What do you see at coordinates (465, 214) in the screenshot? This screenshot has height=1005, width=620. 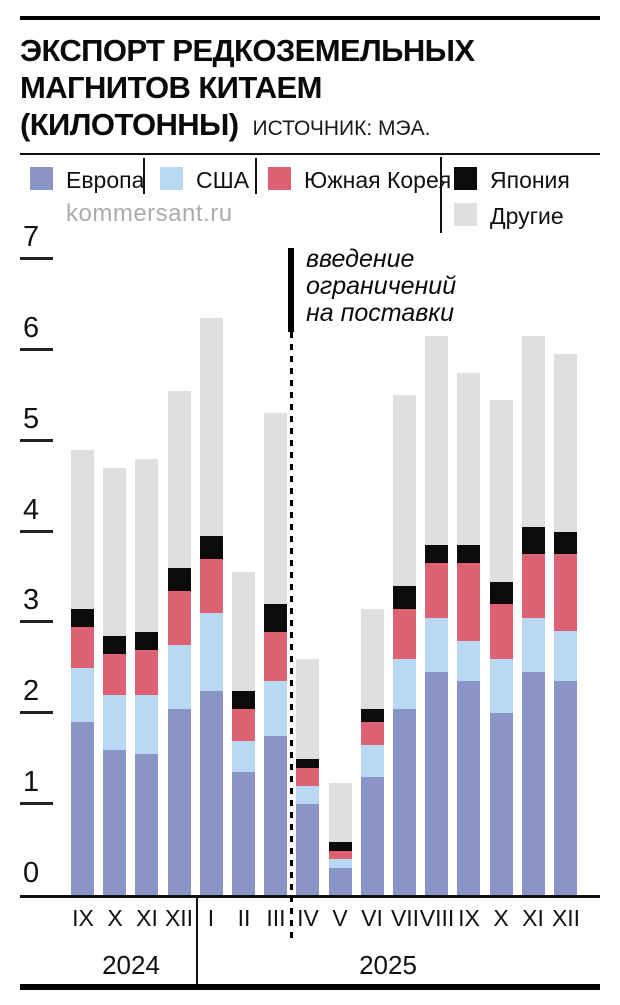 I see `legend-swatch-others` at bounding box center [465, 214].